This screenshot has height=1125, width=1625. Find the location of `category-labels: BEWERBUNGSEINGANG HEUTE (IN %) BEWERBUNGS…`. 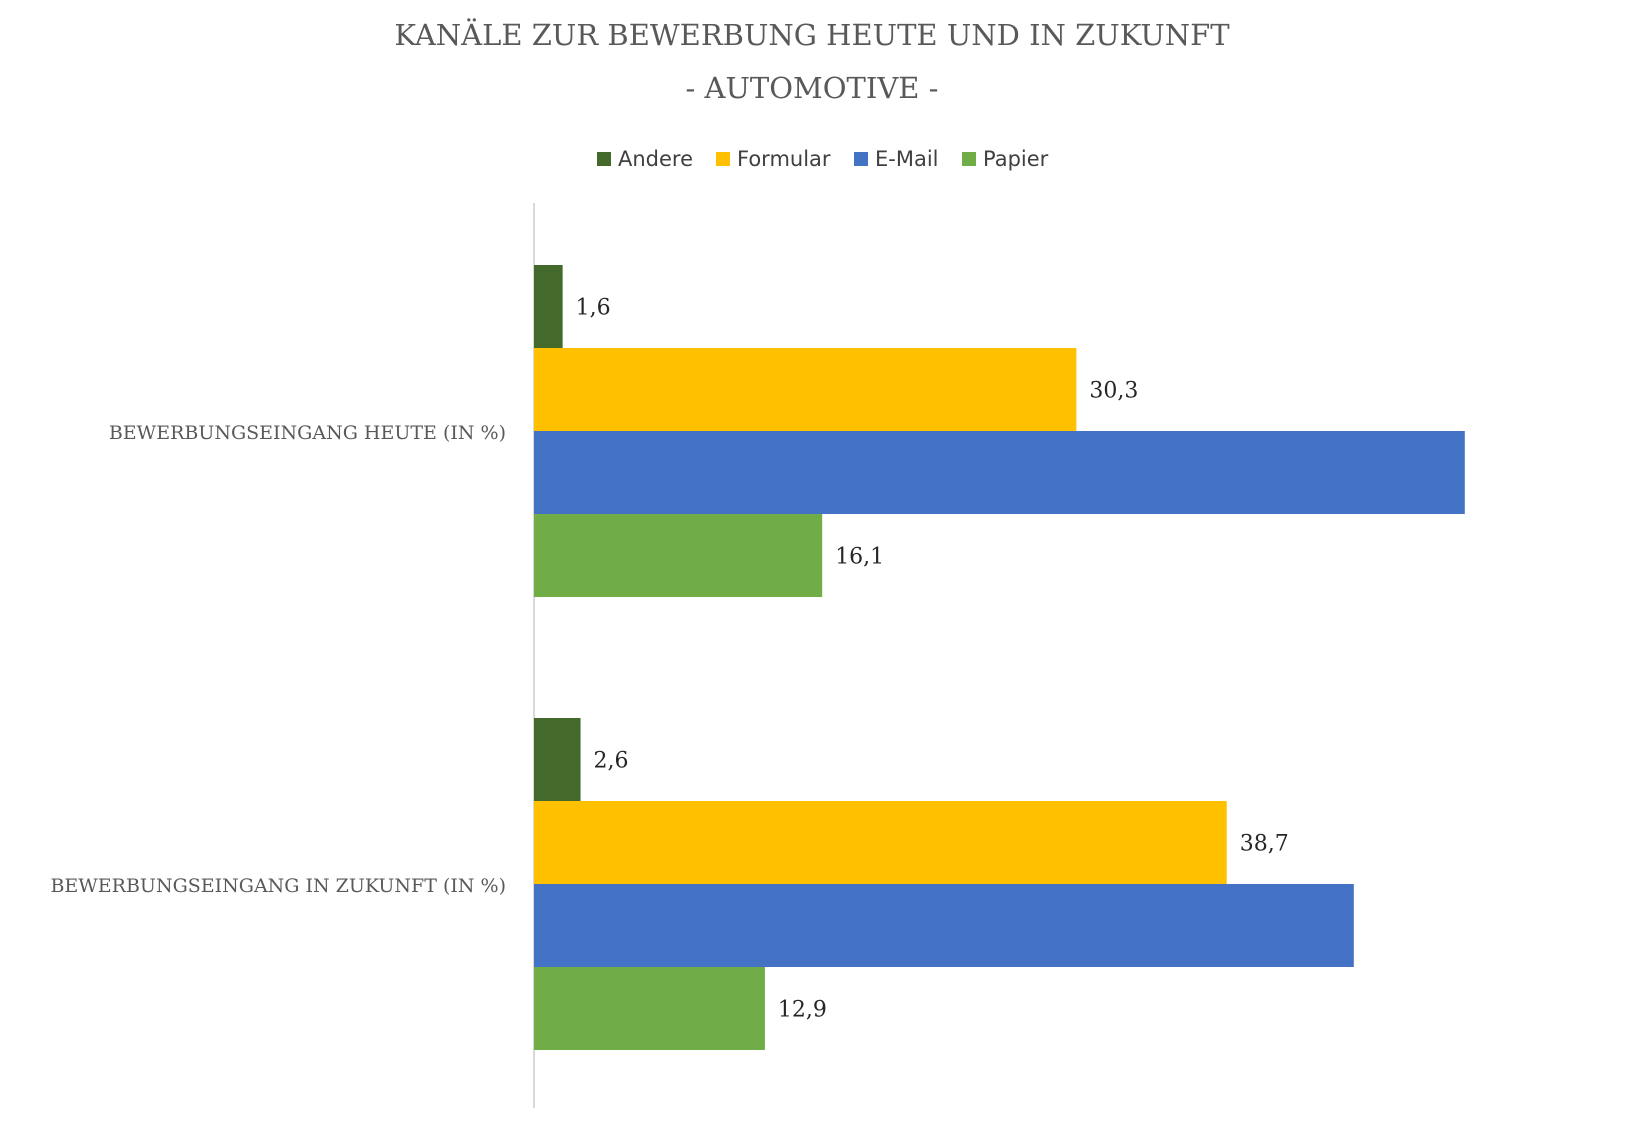

category-labels: BEWERBUNGSEINGANG HEUTE (IN %) BEWERBUNGS… is located at coordinates (278, 659).